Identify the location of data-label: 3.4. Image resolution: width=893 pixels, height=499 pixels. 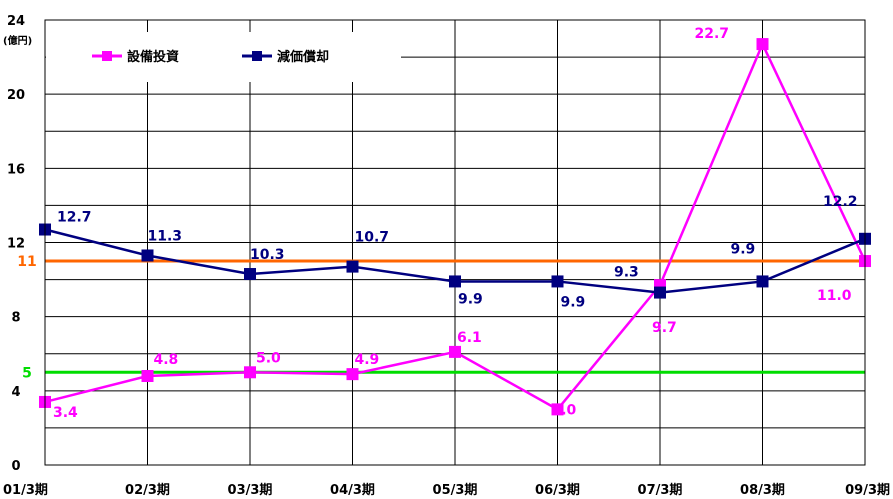
(65, 413).